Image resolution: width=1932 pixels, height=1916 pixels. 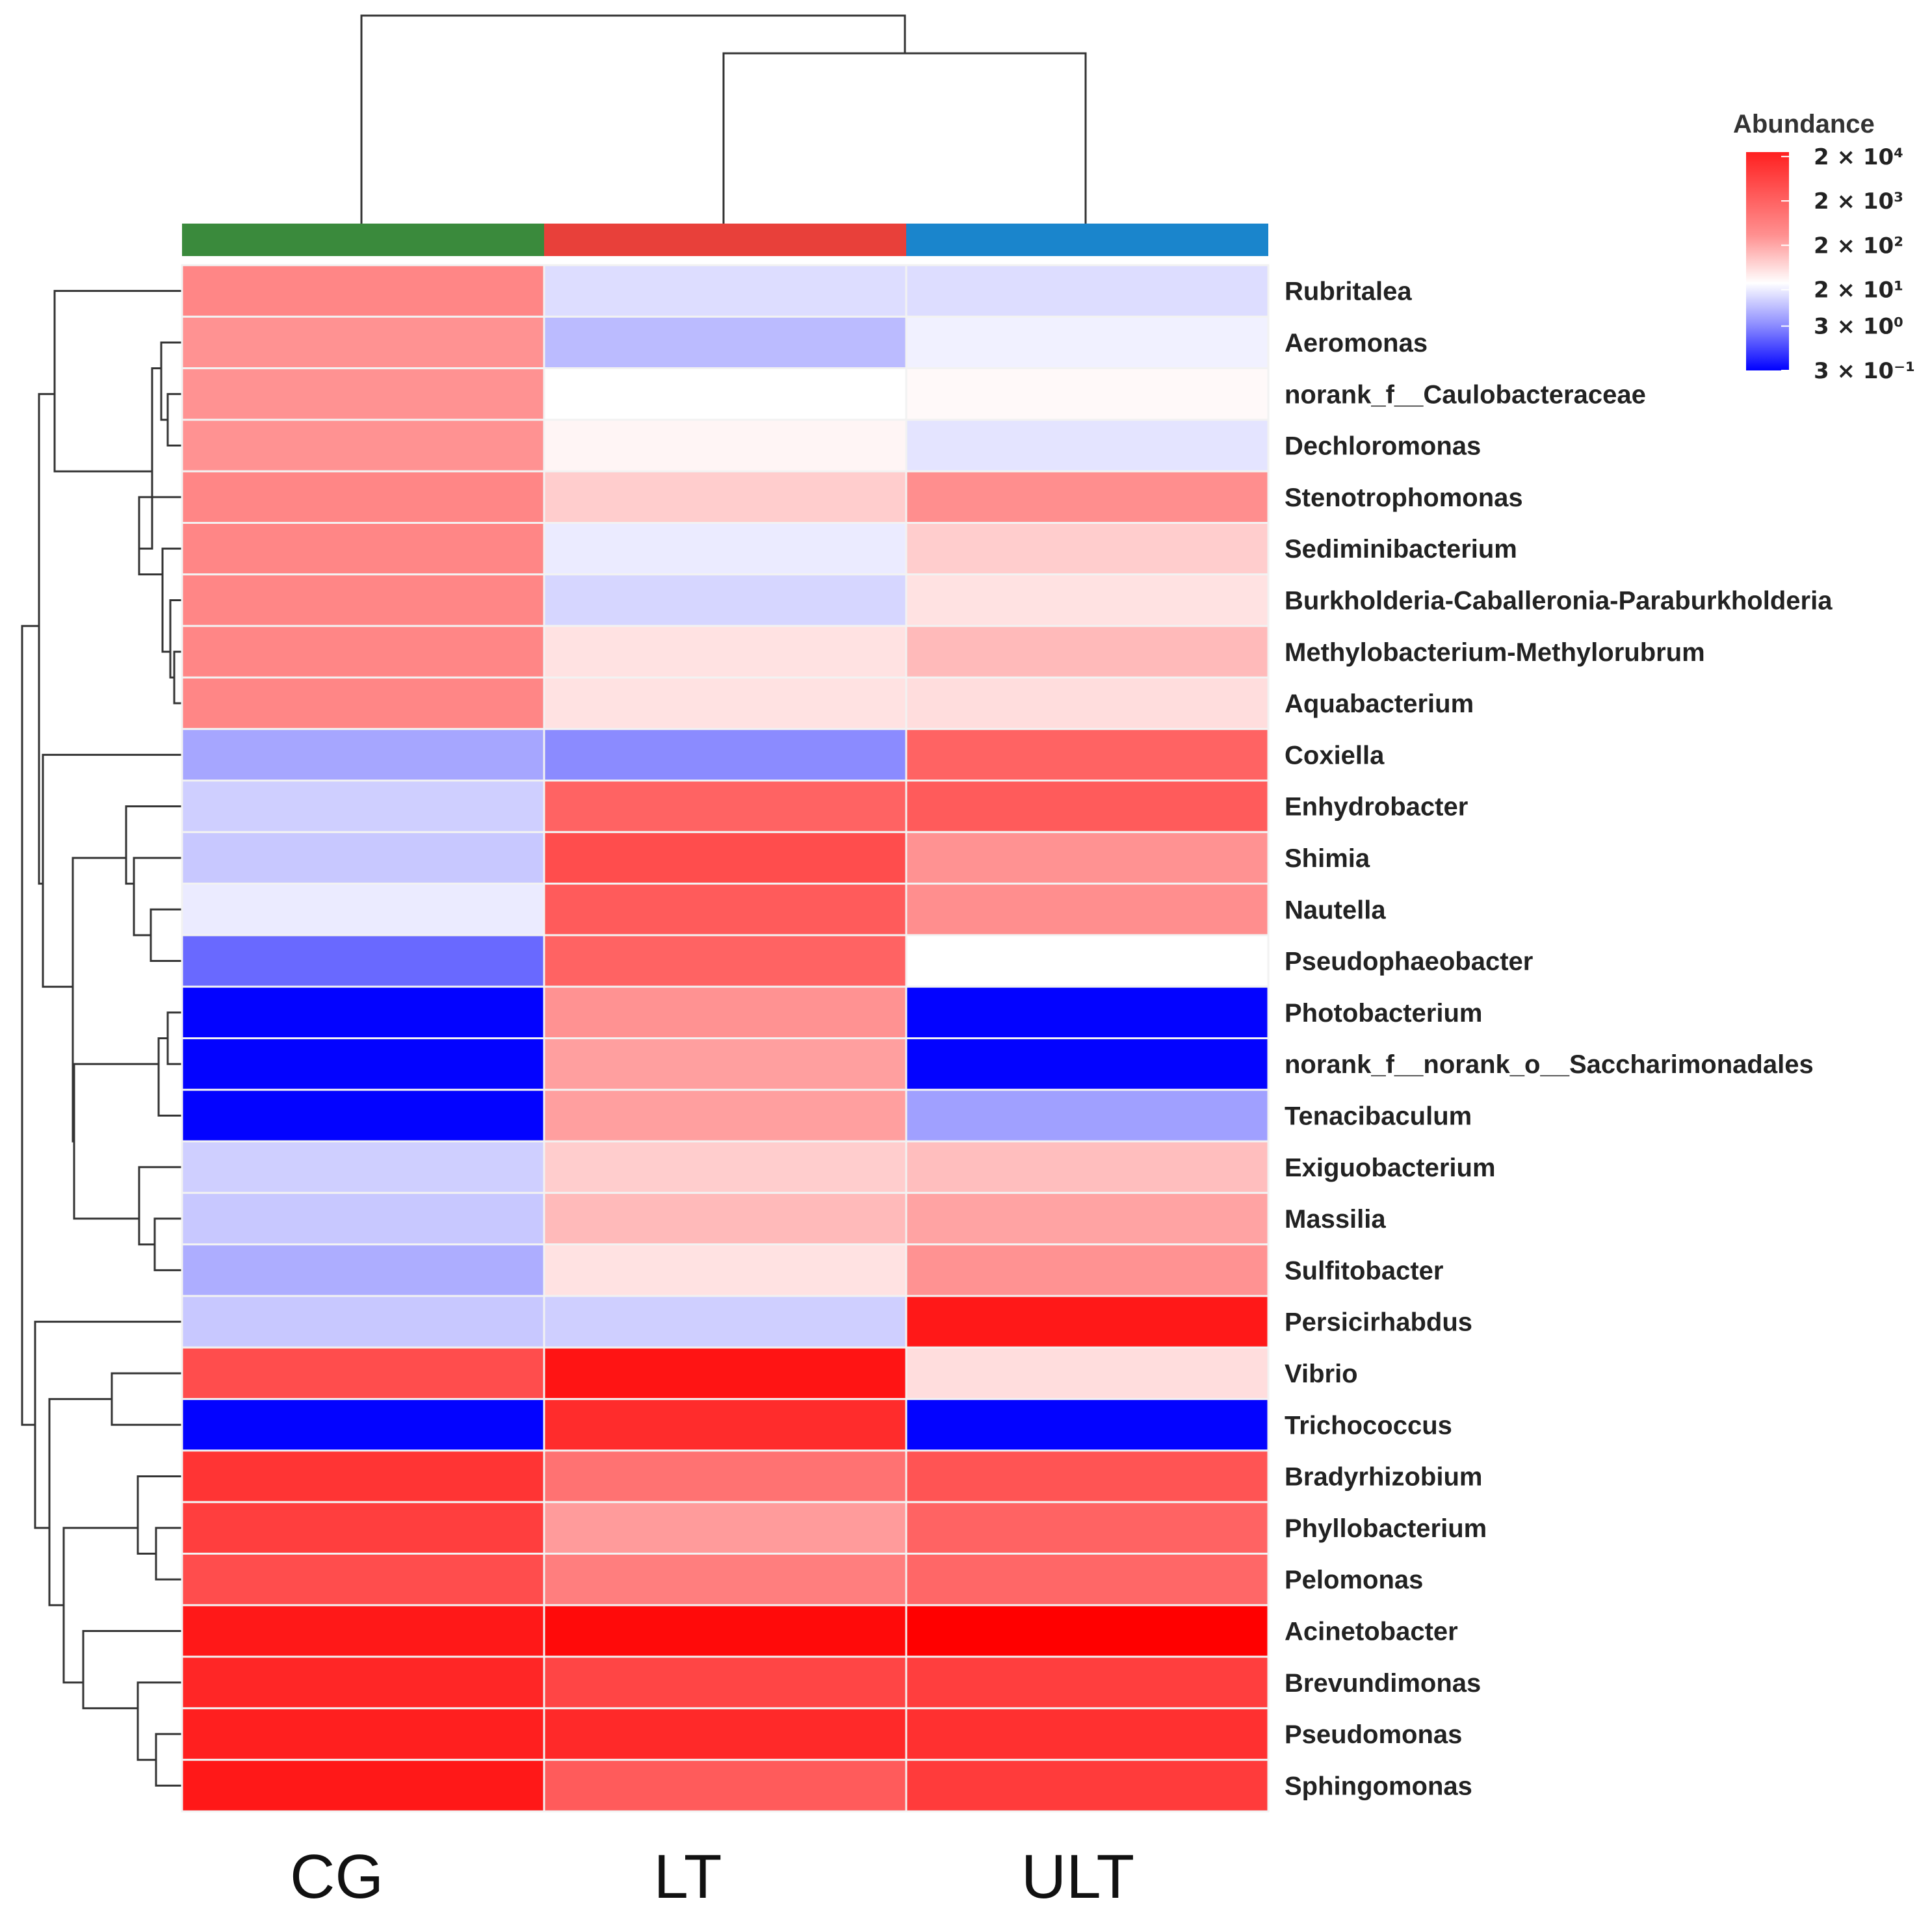 What do you see at coordinates (1087, 291) in the screenshot?
I see `cell-rubritalea-ult` at bounding box center [1087, 291].